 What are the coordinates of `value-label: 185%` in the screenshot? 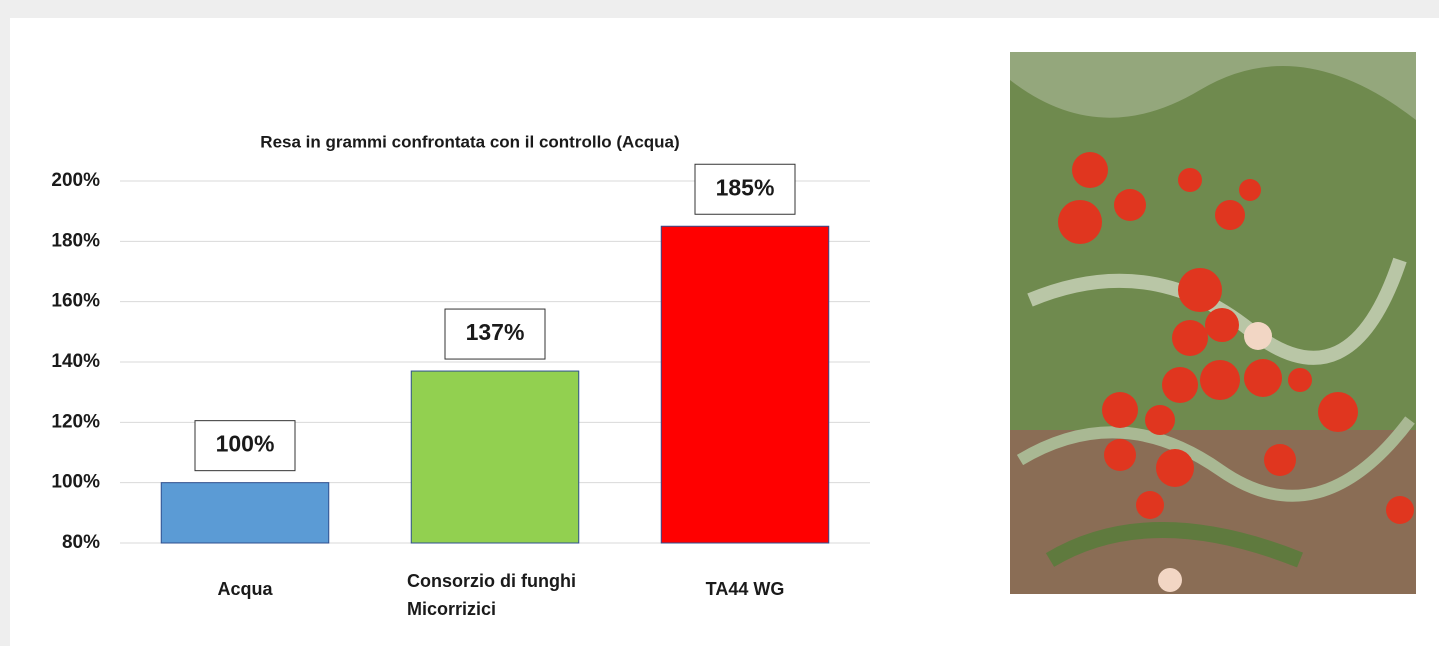 It's located at (745, 187).